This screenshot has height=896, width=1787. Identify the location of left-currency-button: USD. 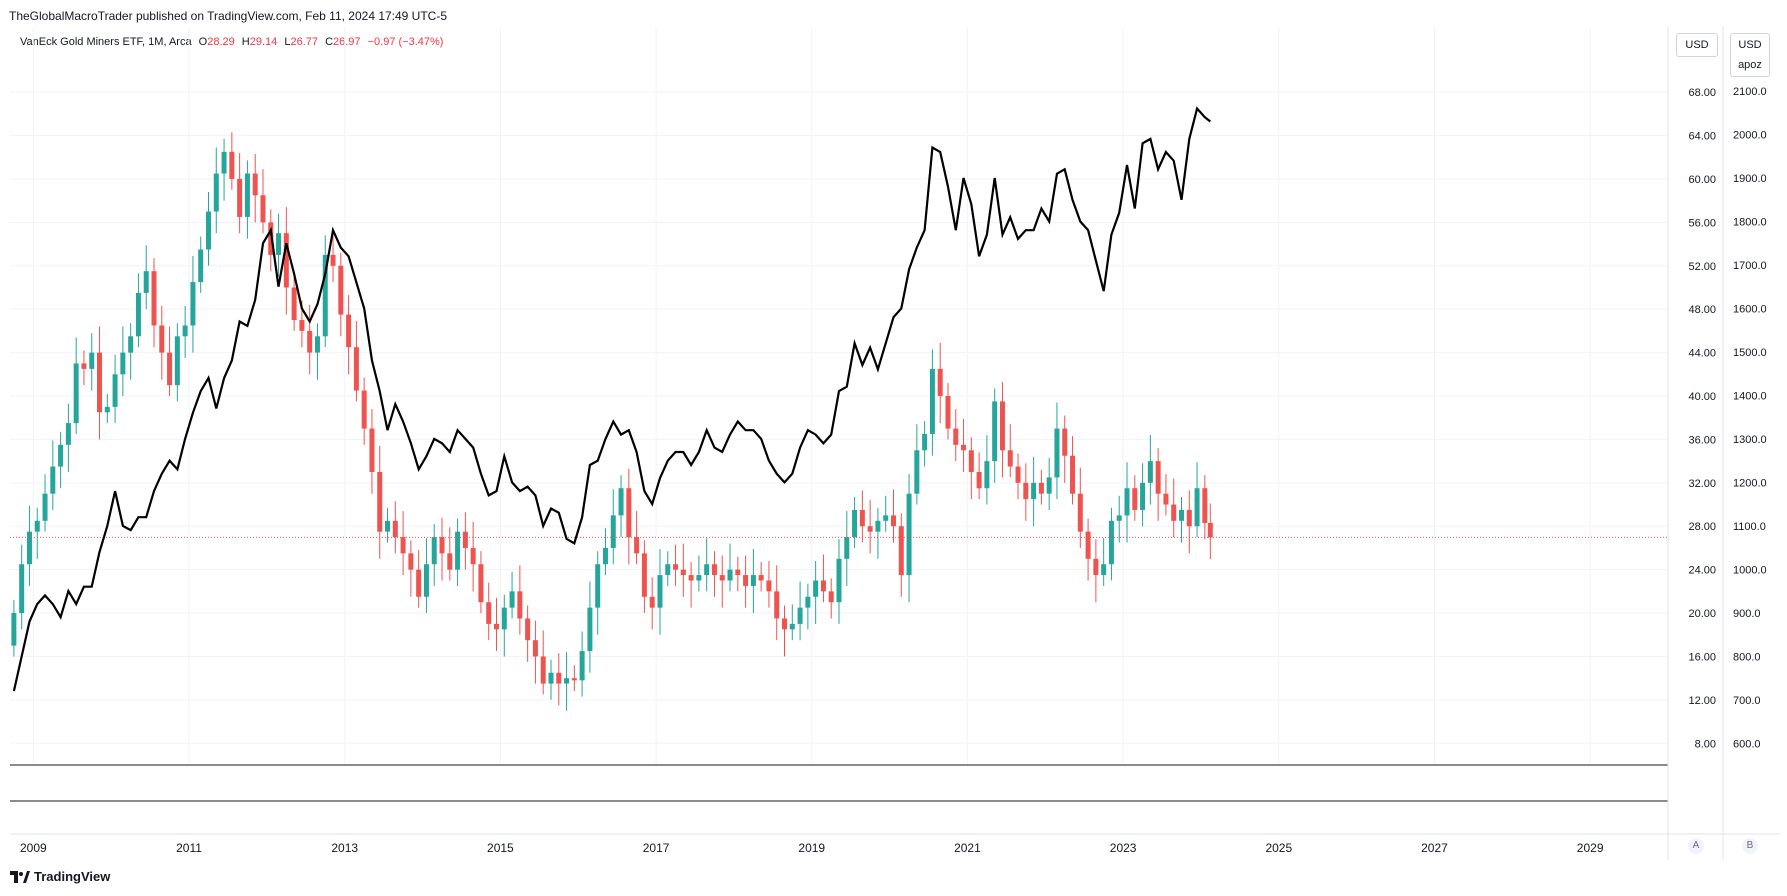
(1697, 45).